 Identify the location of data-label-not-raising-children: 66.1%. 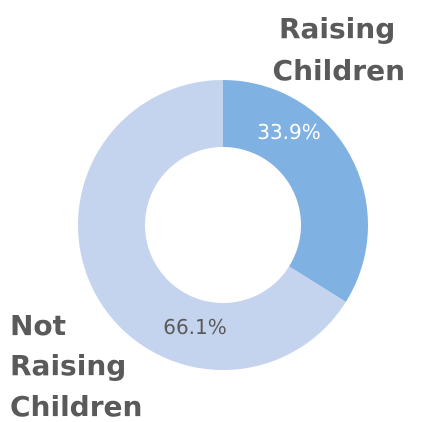
(195, 327).